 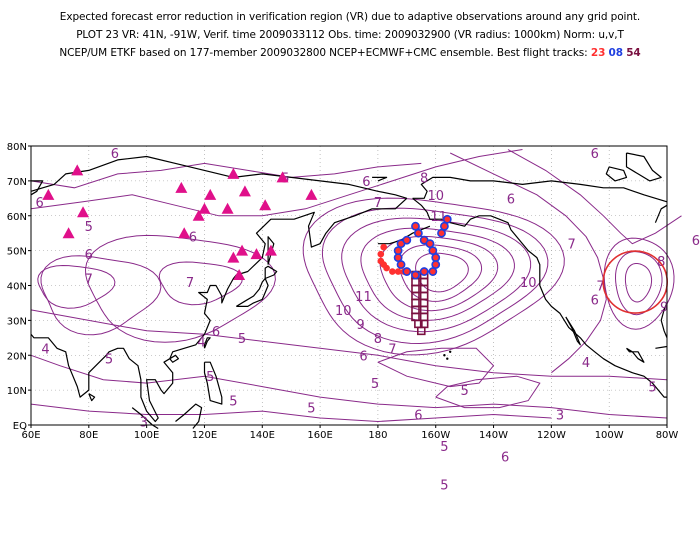 I want to click on contour-arctic, so click(x=226, y=175).